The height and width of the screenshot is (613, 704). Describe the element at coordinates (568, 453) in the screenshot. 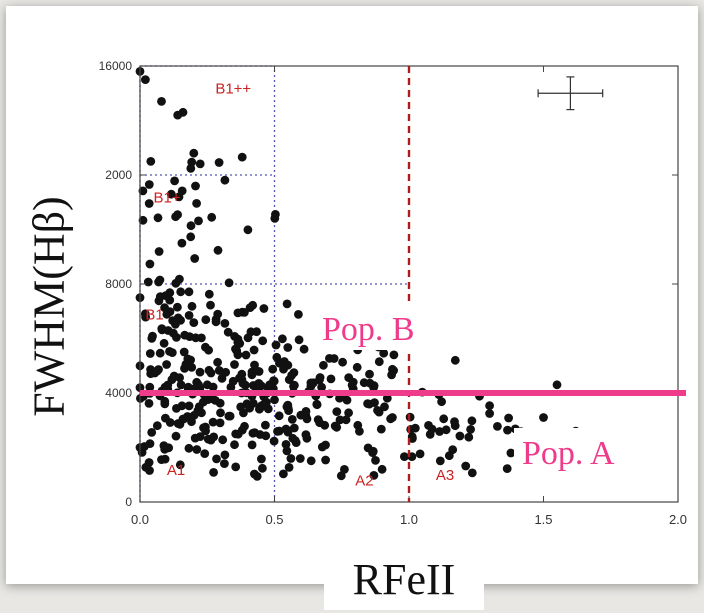

I see `pop-a-label: Pop. A` at that location.